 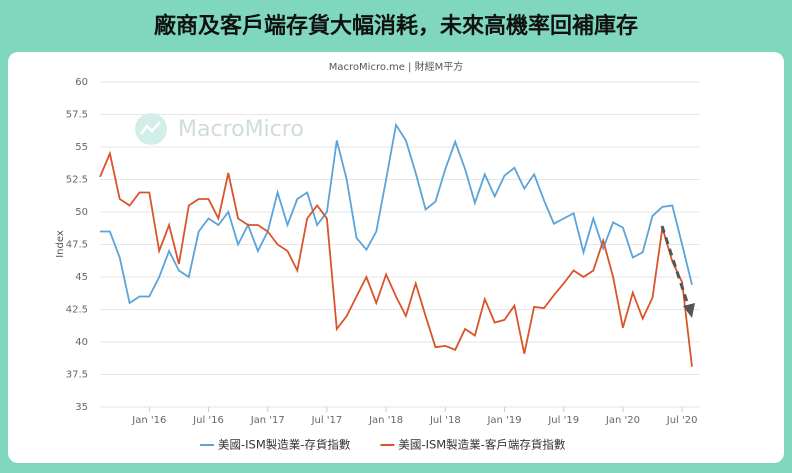 What do you see at coordinates (563, 420) in the screenshot?
I see `x-tick-label: Jul '19` at bounding box center [563, 420].